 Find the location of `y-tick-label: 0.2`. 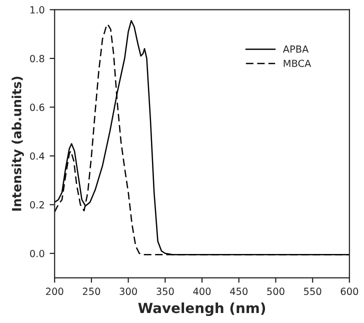

y-tick-label: 0.2 is located at coordinates (37, 204).